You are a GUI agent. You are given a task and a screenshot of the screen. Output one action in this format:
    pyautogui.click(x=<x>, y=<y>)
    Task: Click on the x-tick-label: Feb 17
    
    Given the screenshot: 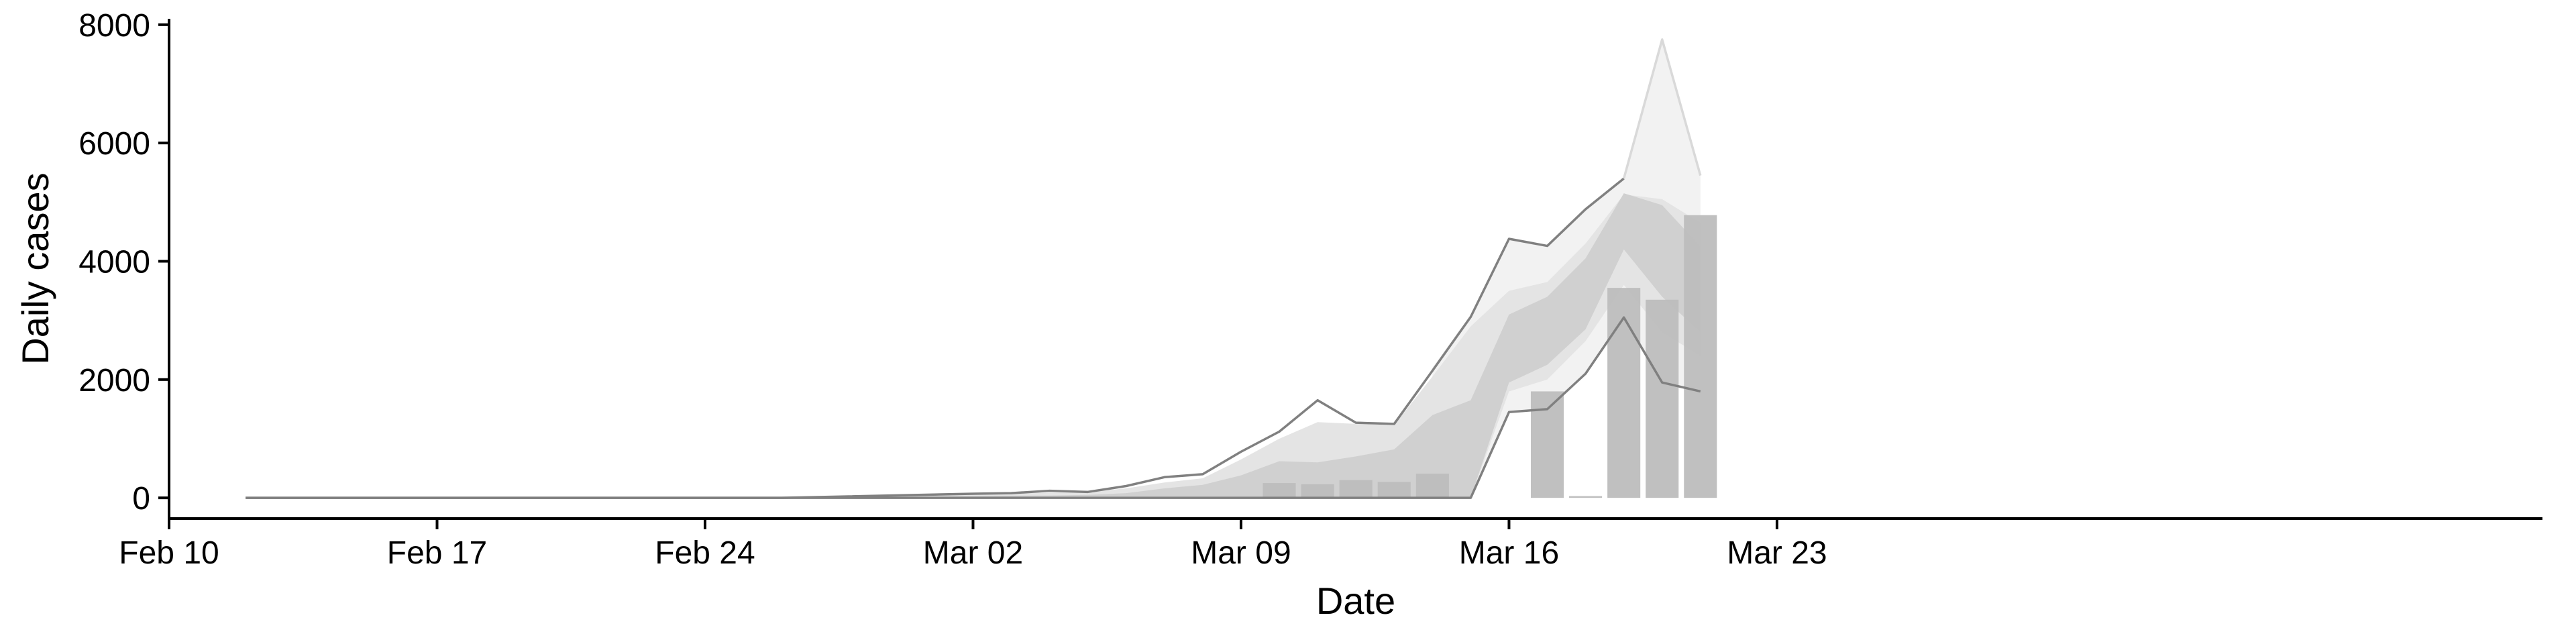 What is the action you would take?
    pyautogui.click(x=437, y=553)
    